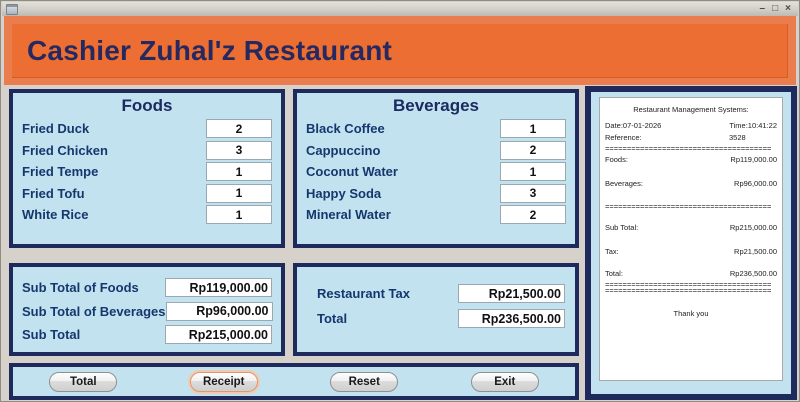 The image size is (800, 402). Describe the element at coordinates (400, 9) in the screenshot. I see `titlebar: – □ ×` at that location.